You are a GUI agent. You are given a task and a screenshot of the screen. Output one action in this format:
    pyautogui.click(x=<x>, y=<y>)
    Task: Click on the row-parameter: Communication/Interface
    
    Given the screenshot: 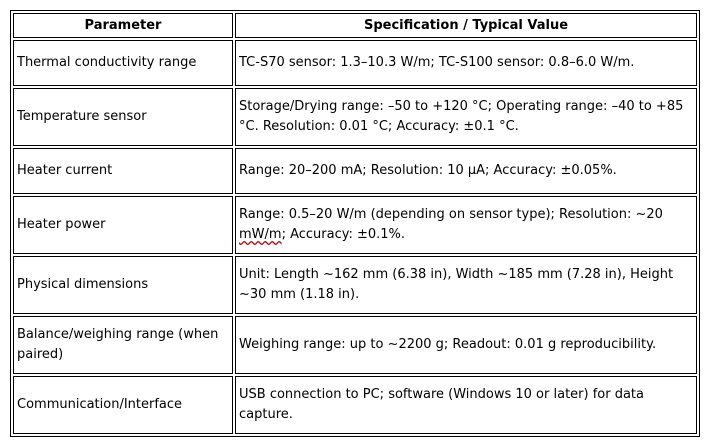 What is the action you would take?
    pyautogui.click(x=123, y=405)
    